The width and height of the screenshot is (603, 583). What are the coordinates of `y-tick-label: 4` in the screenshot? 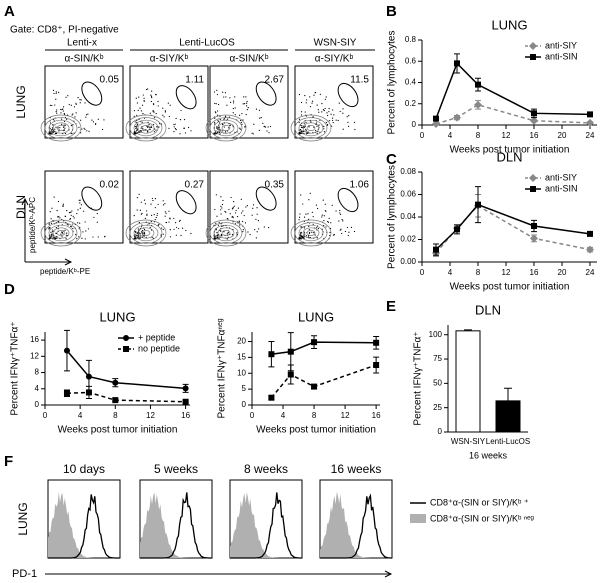 It's located at (37, 388).